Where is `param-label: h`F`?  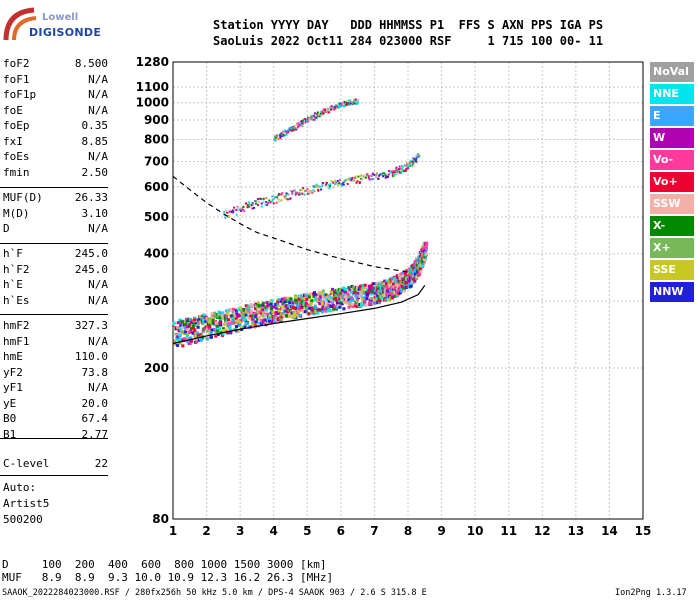 param-label: h`F is located at coordinates (13, 253).